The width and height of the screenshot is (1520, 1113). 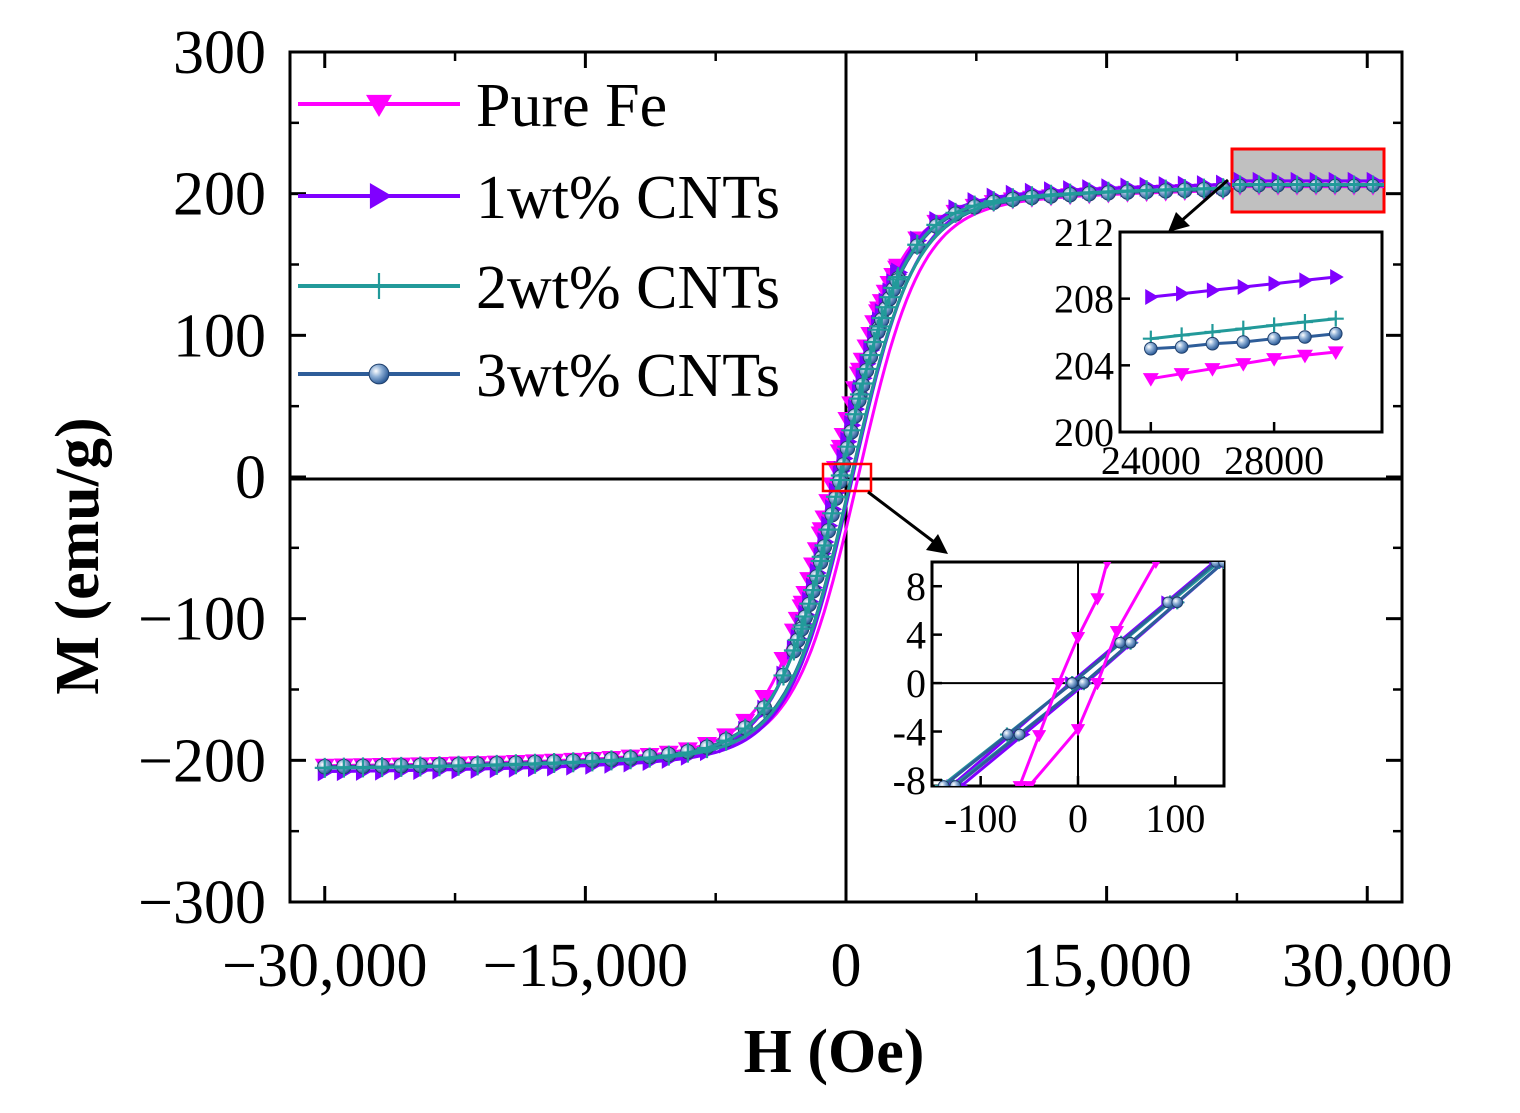 I want to click on inset1-x-tick-label: 28000, so click(x=1274, y=460).